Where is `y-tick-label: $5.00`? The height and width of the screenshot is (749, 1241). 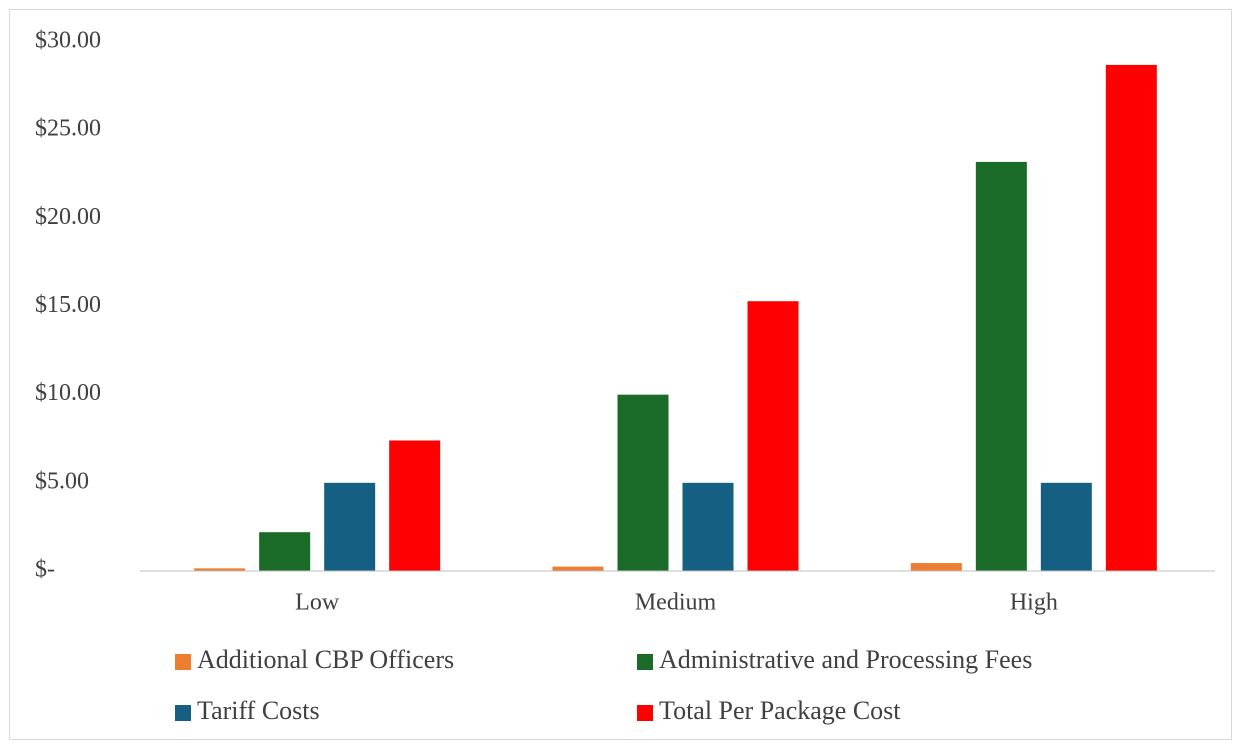 y-tick-label: $5.00 is located at coordinates (62, 481).